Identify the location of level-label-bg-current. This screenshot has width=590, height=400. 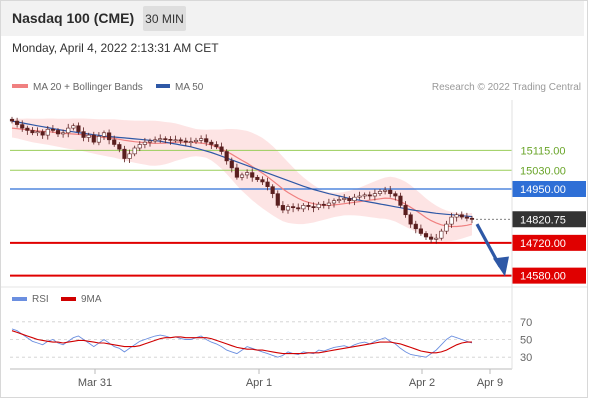
(549, 219).